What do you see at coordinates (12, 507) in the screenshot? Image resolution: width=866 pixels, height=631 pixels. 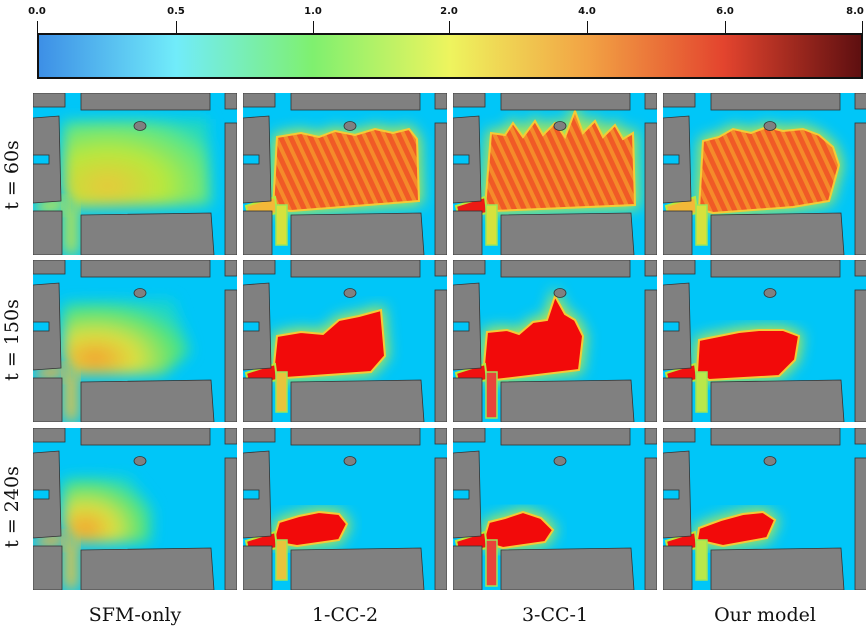 I see `row-label-240s: t = 240s` at bounding box center [12, 507].